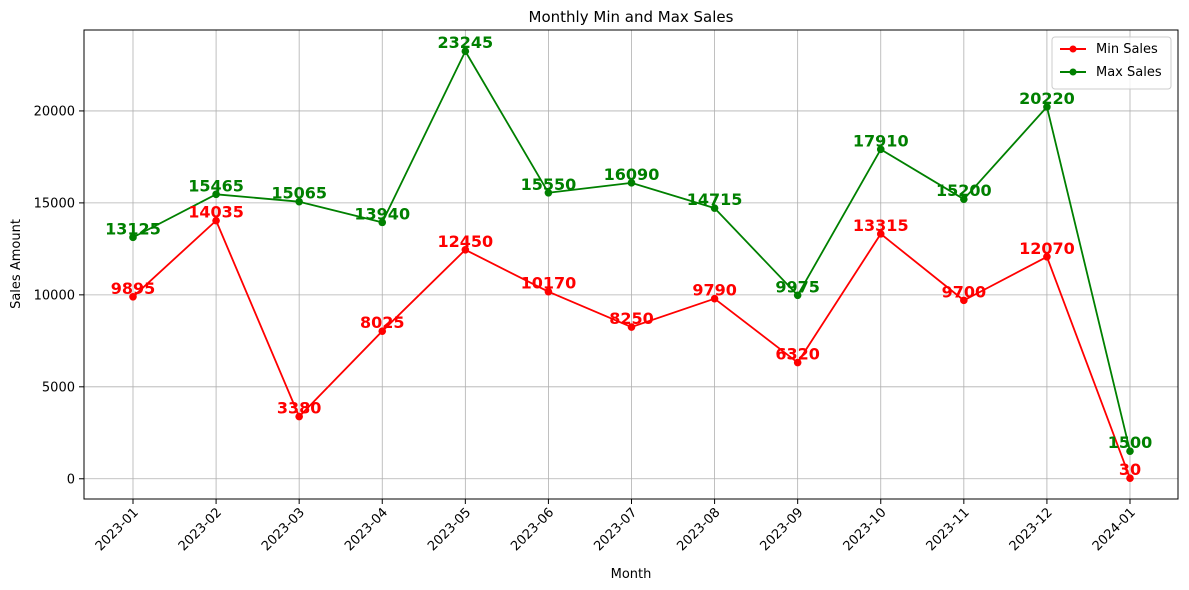  What do you see at coordinates (632, 174) in the screenshot?
I see `data-label-max-sales: 16090` at bounding box center [632, 174].